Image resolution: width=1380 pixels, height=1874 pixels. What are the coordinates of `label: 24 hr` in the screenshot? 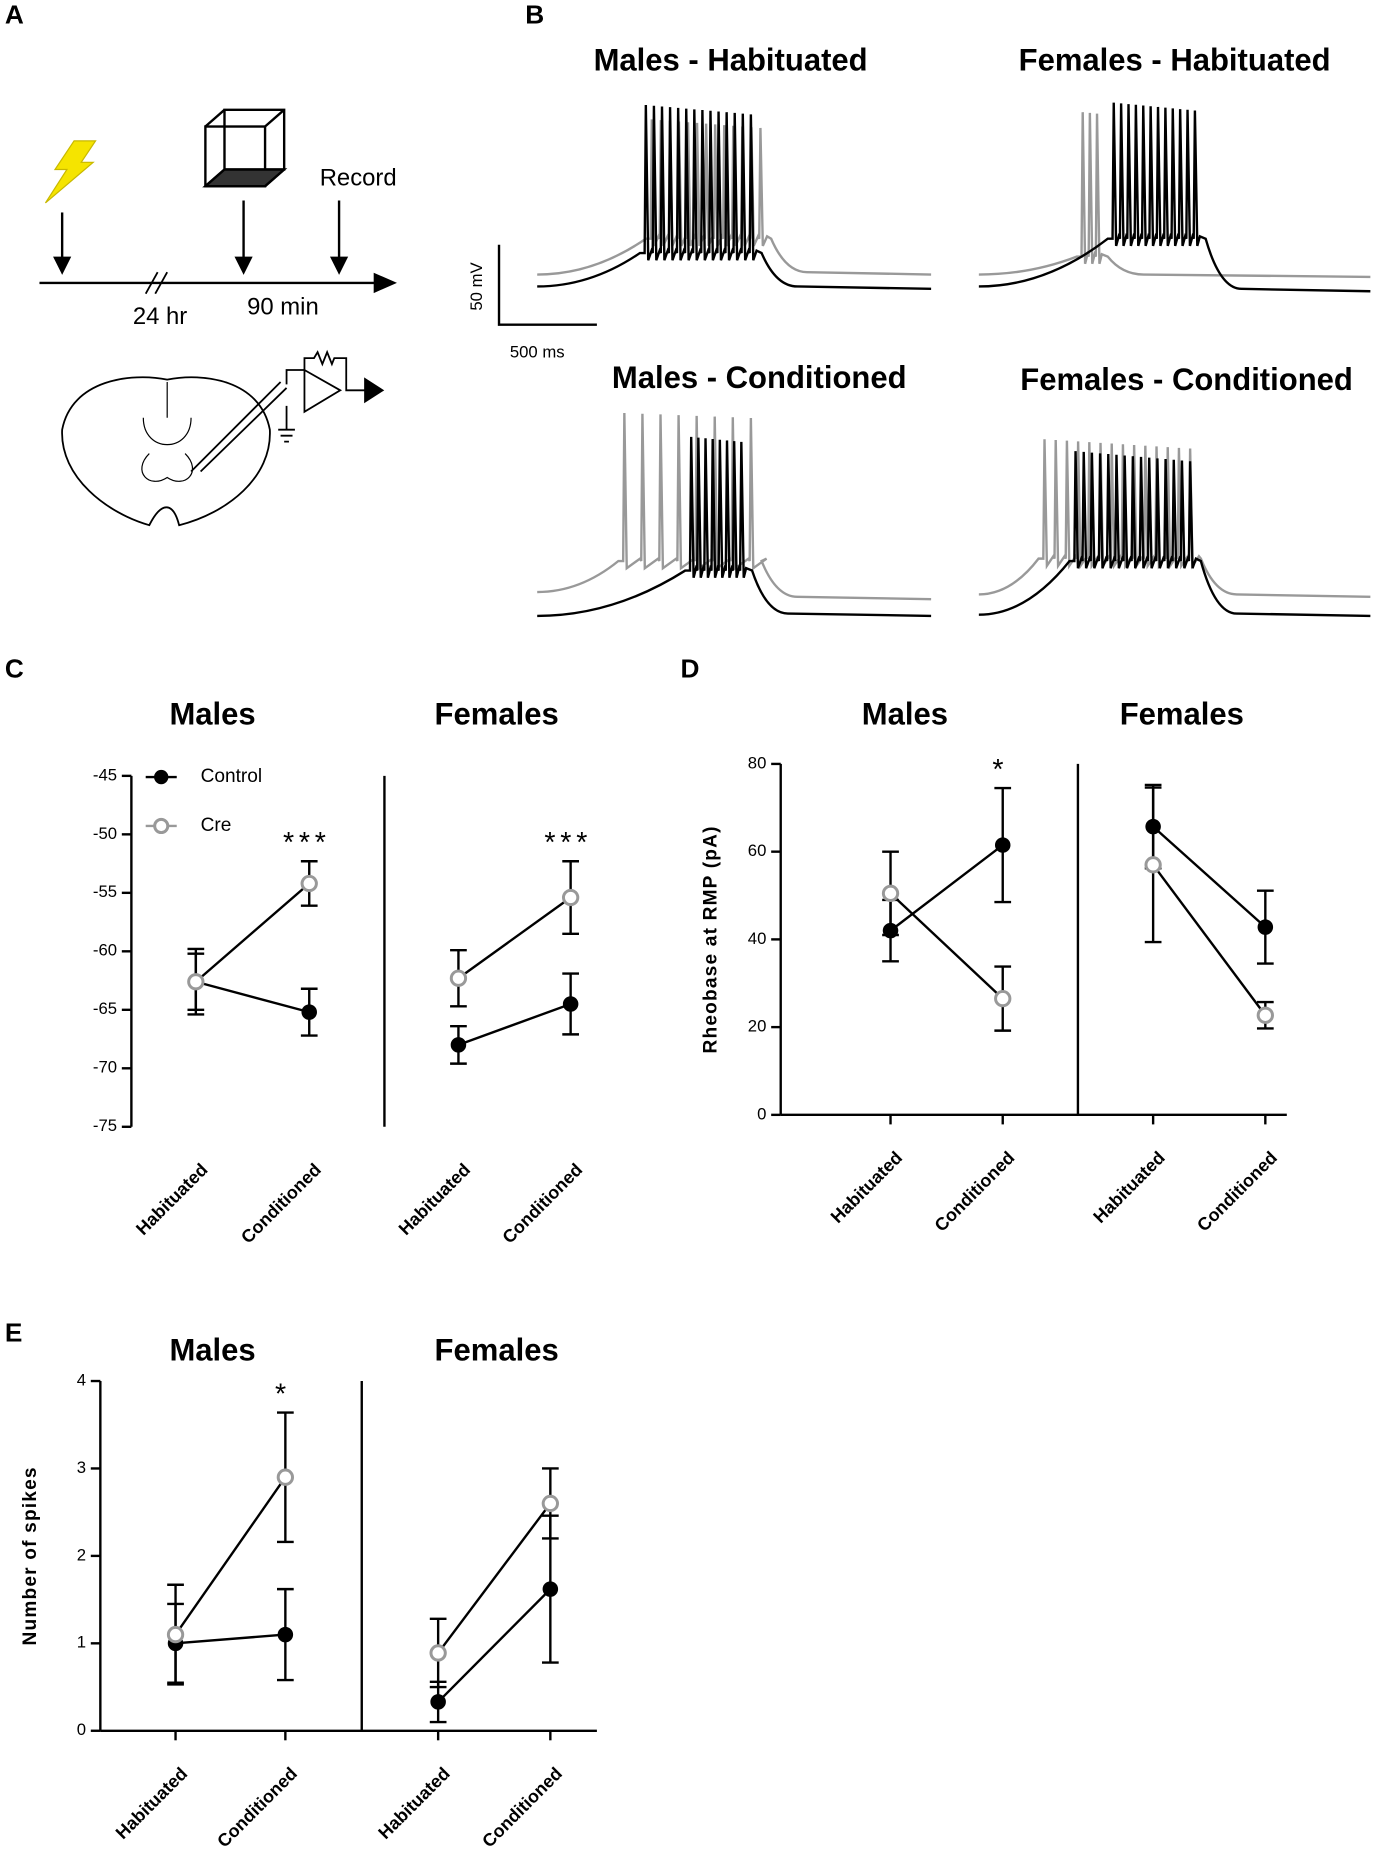 It's located at (160, 316).